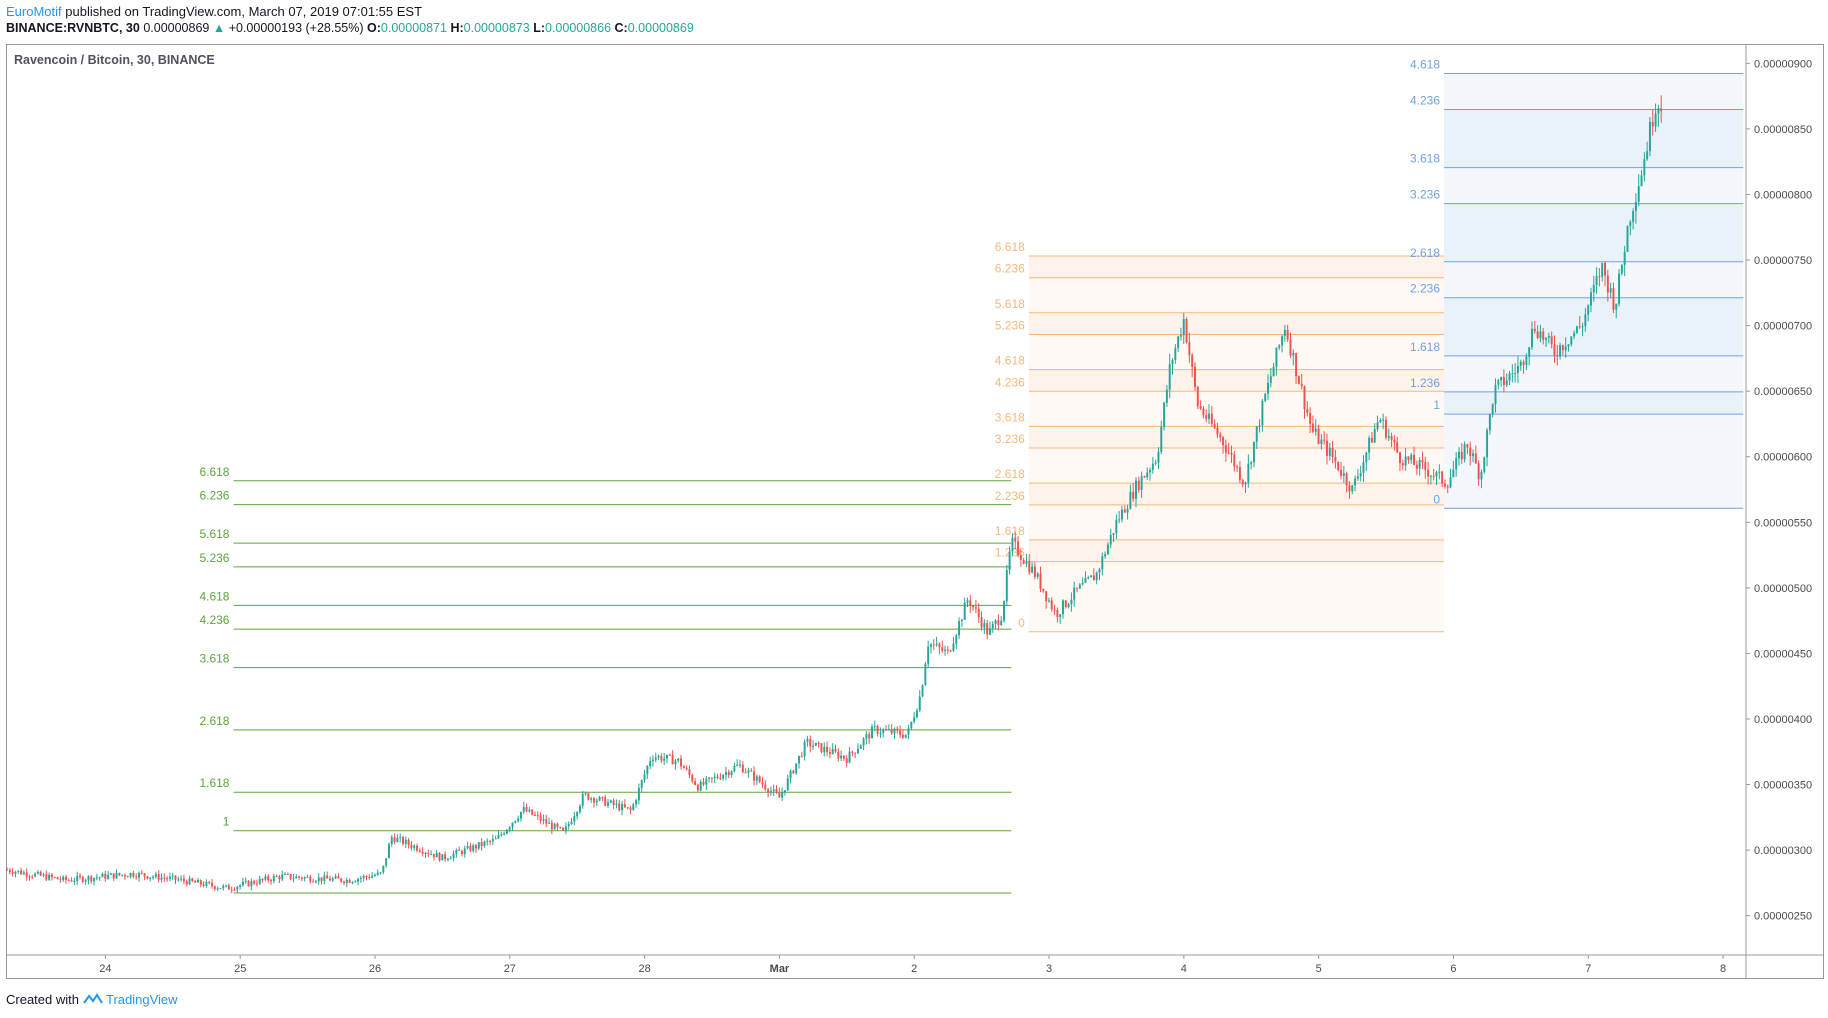 This screenshot has width=1828, height=1018. Describe the element at coordinates (1783, 195) in the screenshot. I see `y-tick-label: 0.00000800` at that location.